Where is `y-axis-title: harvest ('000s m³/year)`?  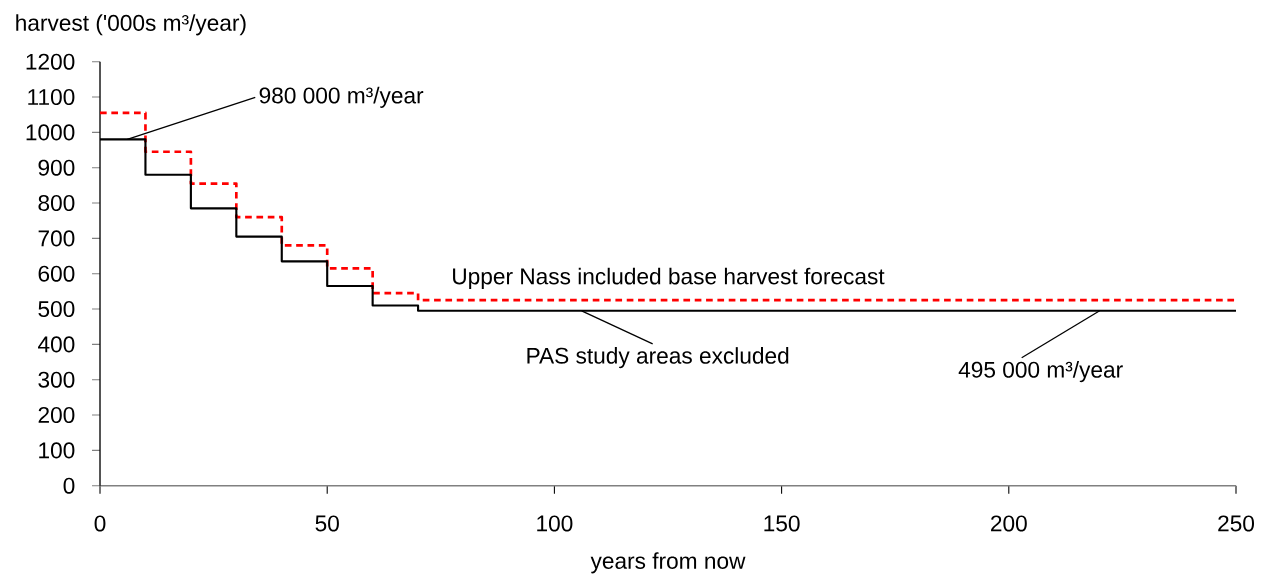
y-axis-title: harvest ('000s m³/year) is located at coordinates (131, 25).